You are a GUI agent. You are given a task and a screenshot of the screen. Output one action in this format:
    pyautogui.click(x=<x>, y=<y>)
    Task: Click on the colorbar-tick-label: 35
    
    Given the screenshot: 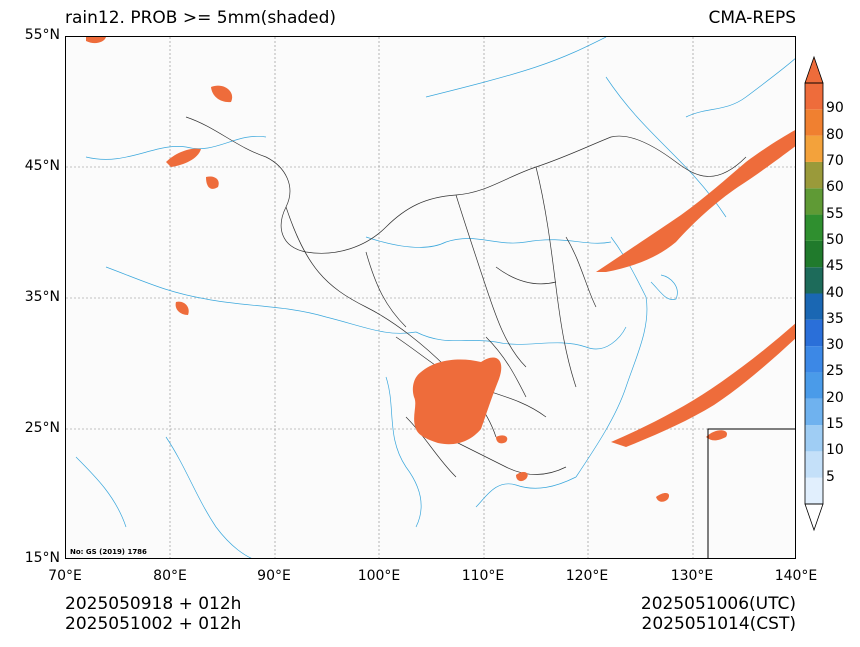 What is the action you would take?
    pyautogui.click(x=835, y=318)
    